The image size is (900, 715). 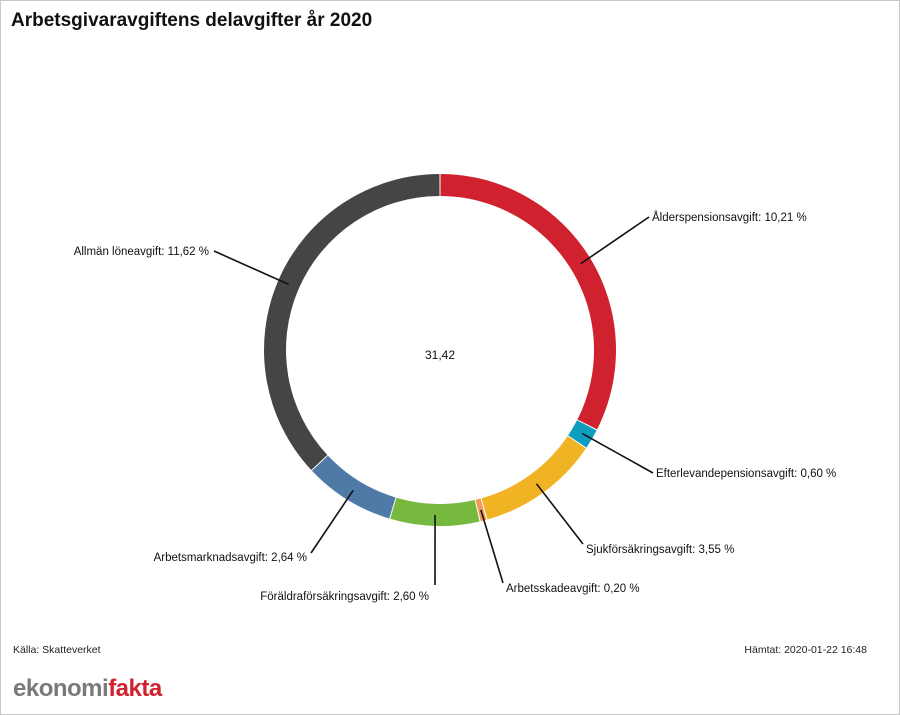 I want to click on leader-line-alderspensionsavgift, so click(x=615, y=240).